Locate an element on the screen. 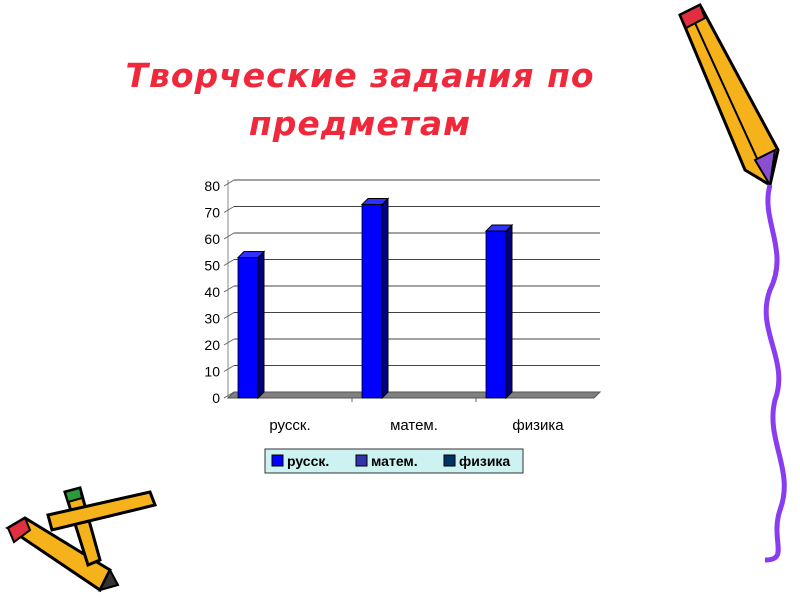  pencil-icon-left is located at coordinates (81, 539).